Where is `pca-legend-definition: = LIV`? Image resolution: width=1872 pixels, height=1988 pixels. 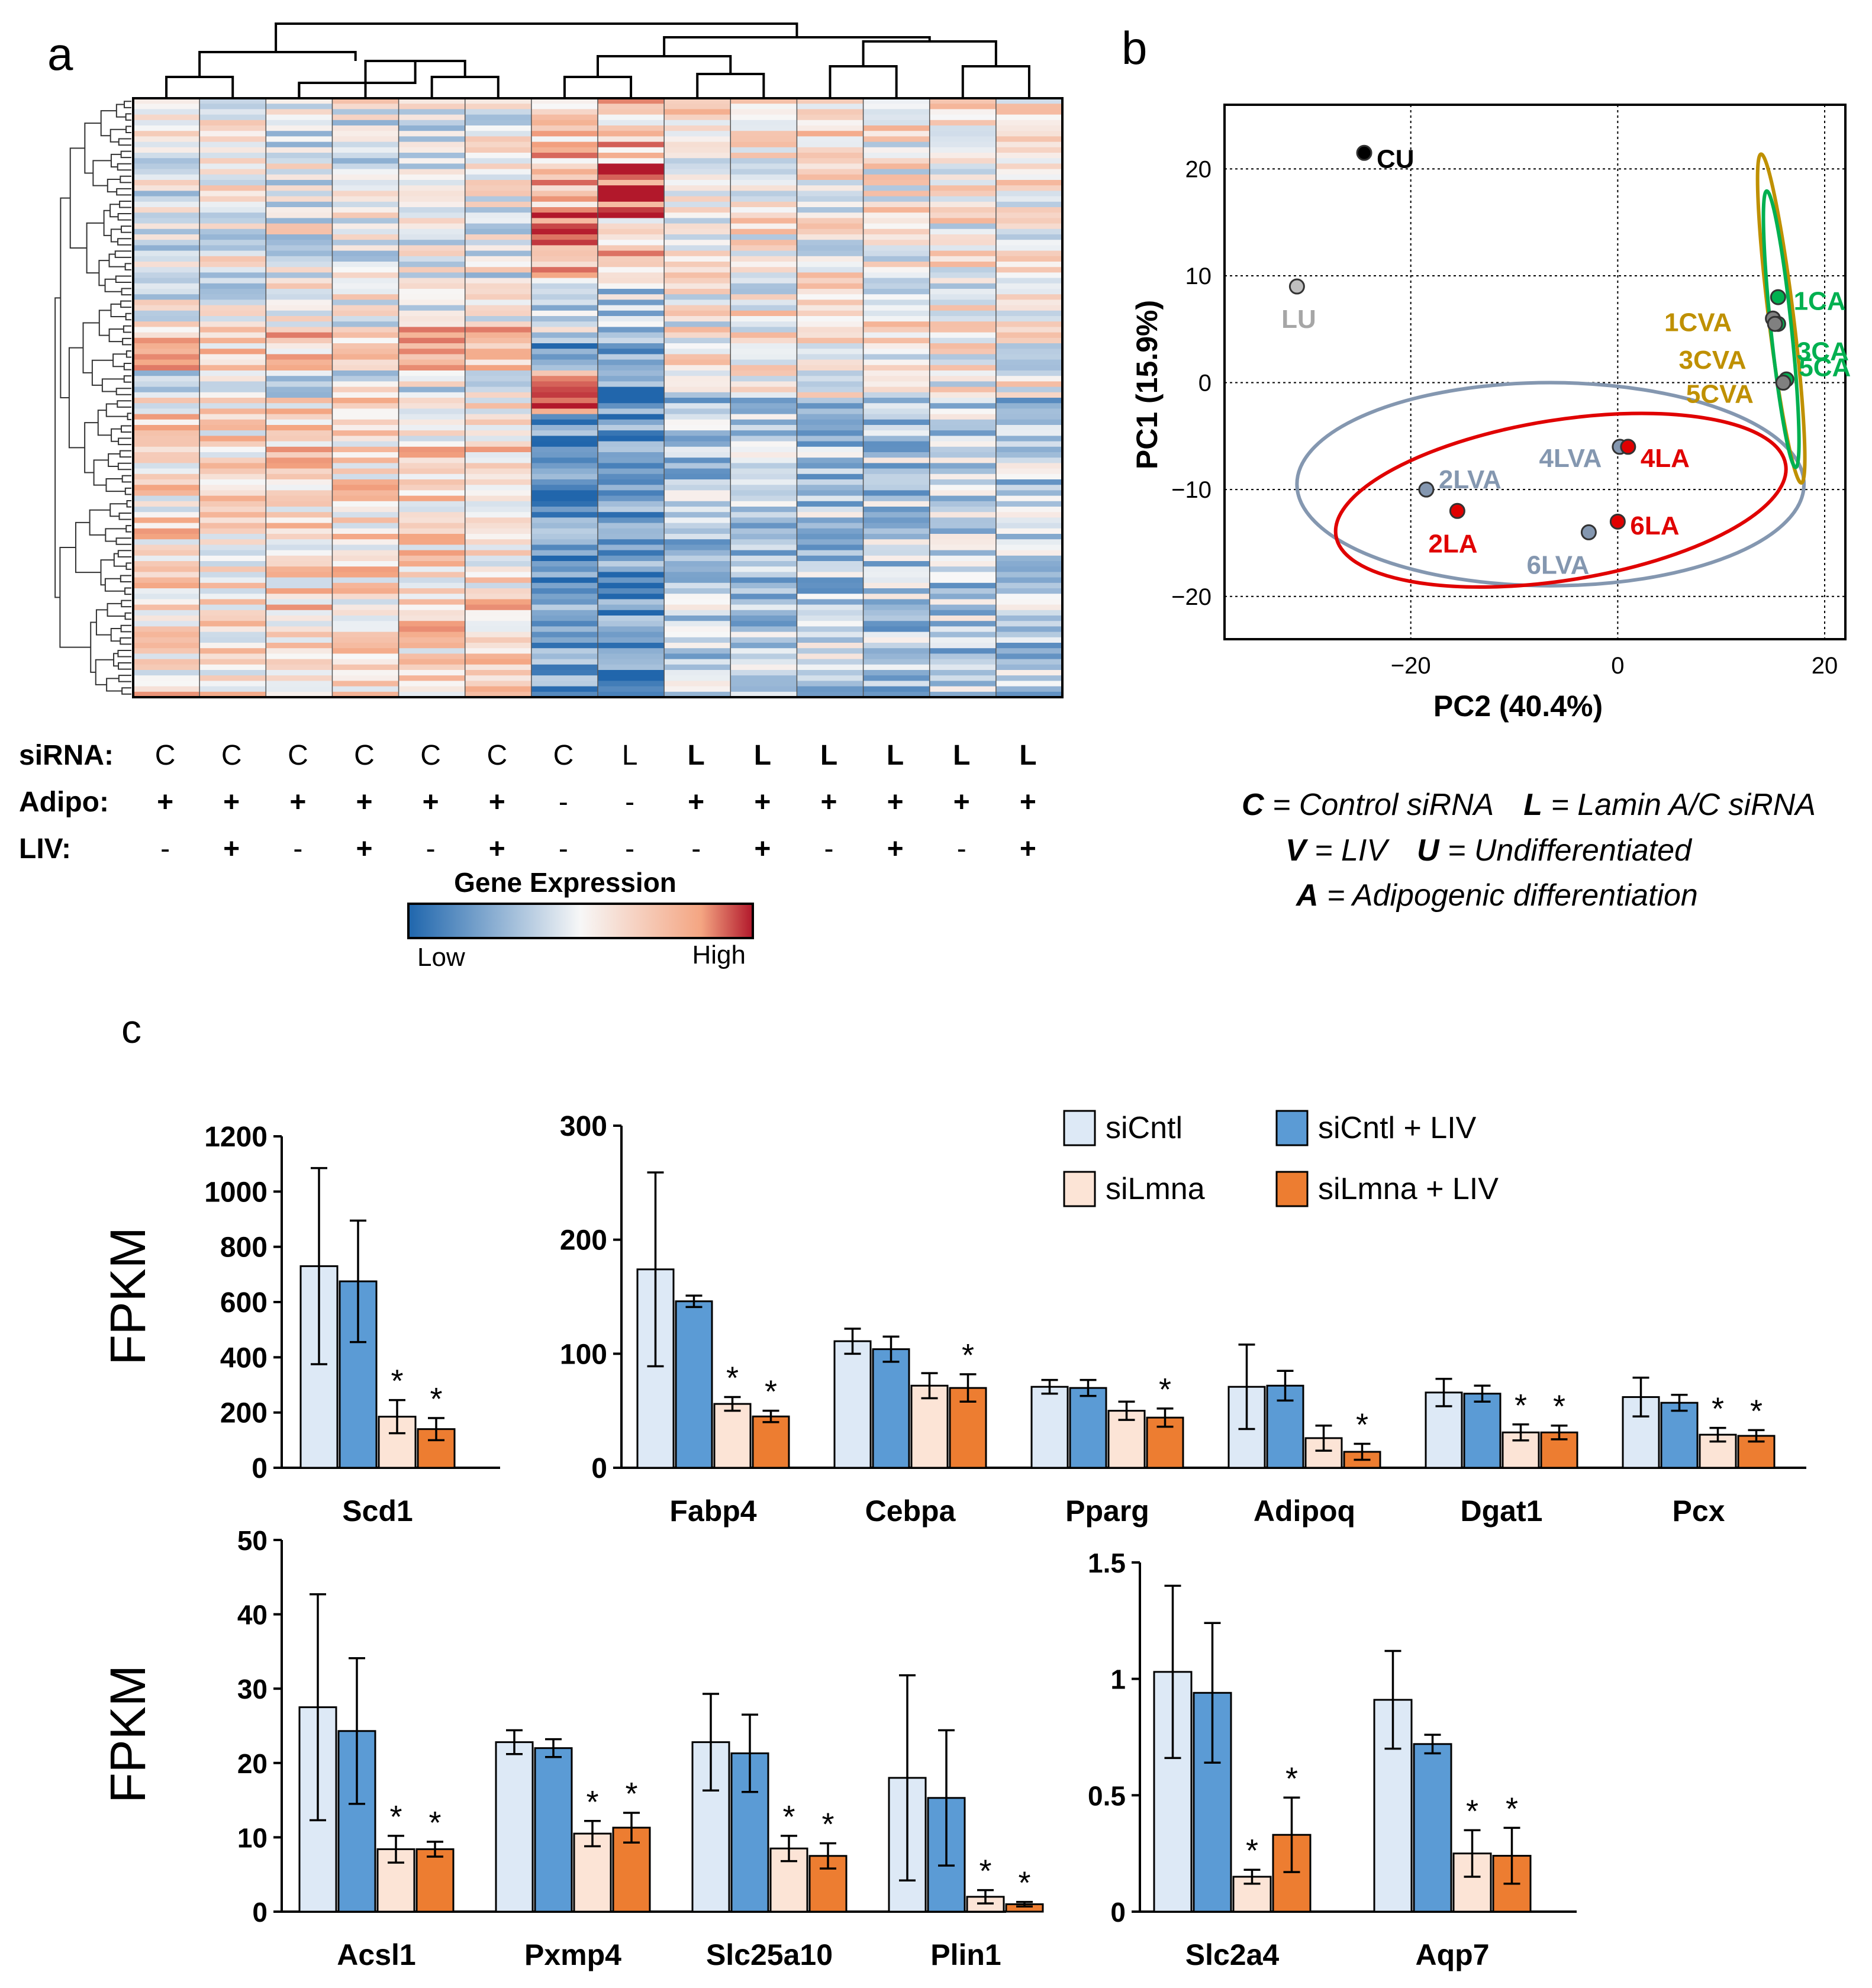 pca-legend-definition: = LIV is located at coordinates (1348, 850).